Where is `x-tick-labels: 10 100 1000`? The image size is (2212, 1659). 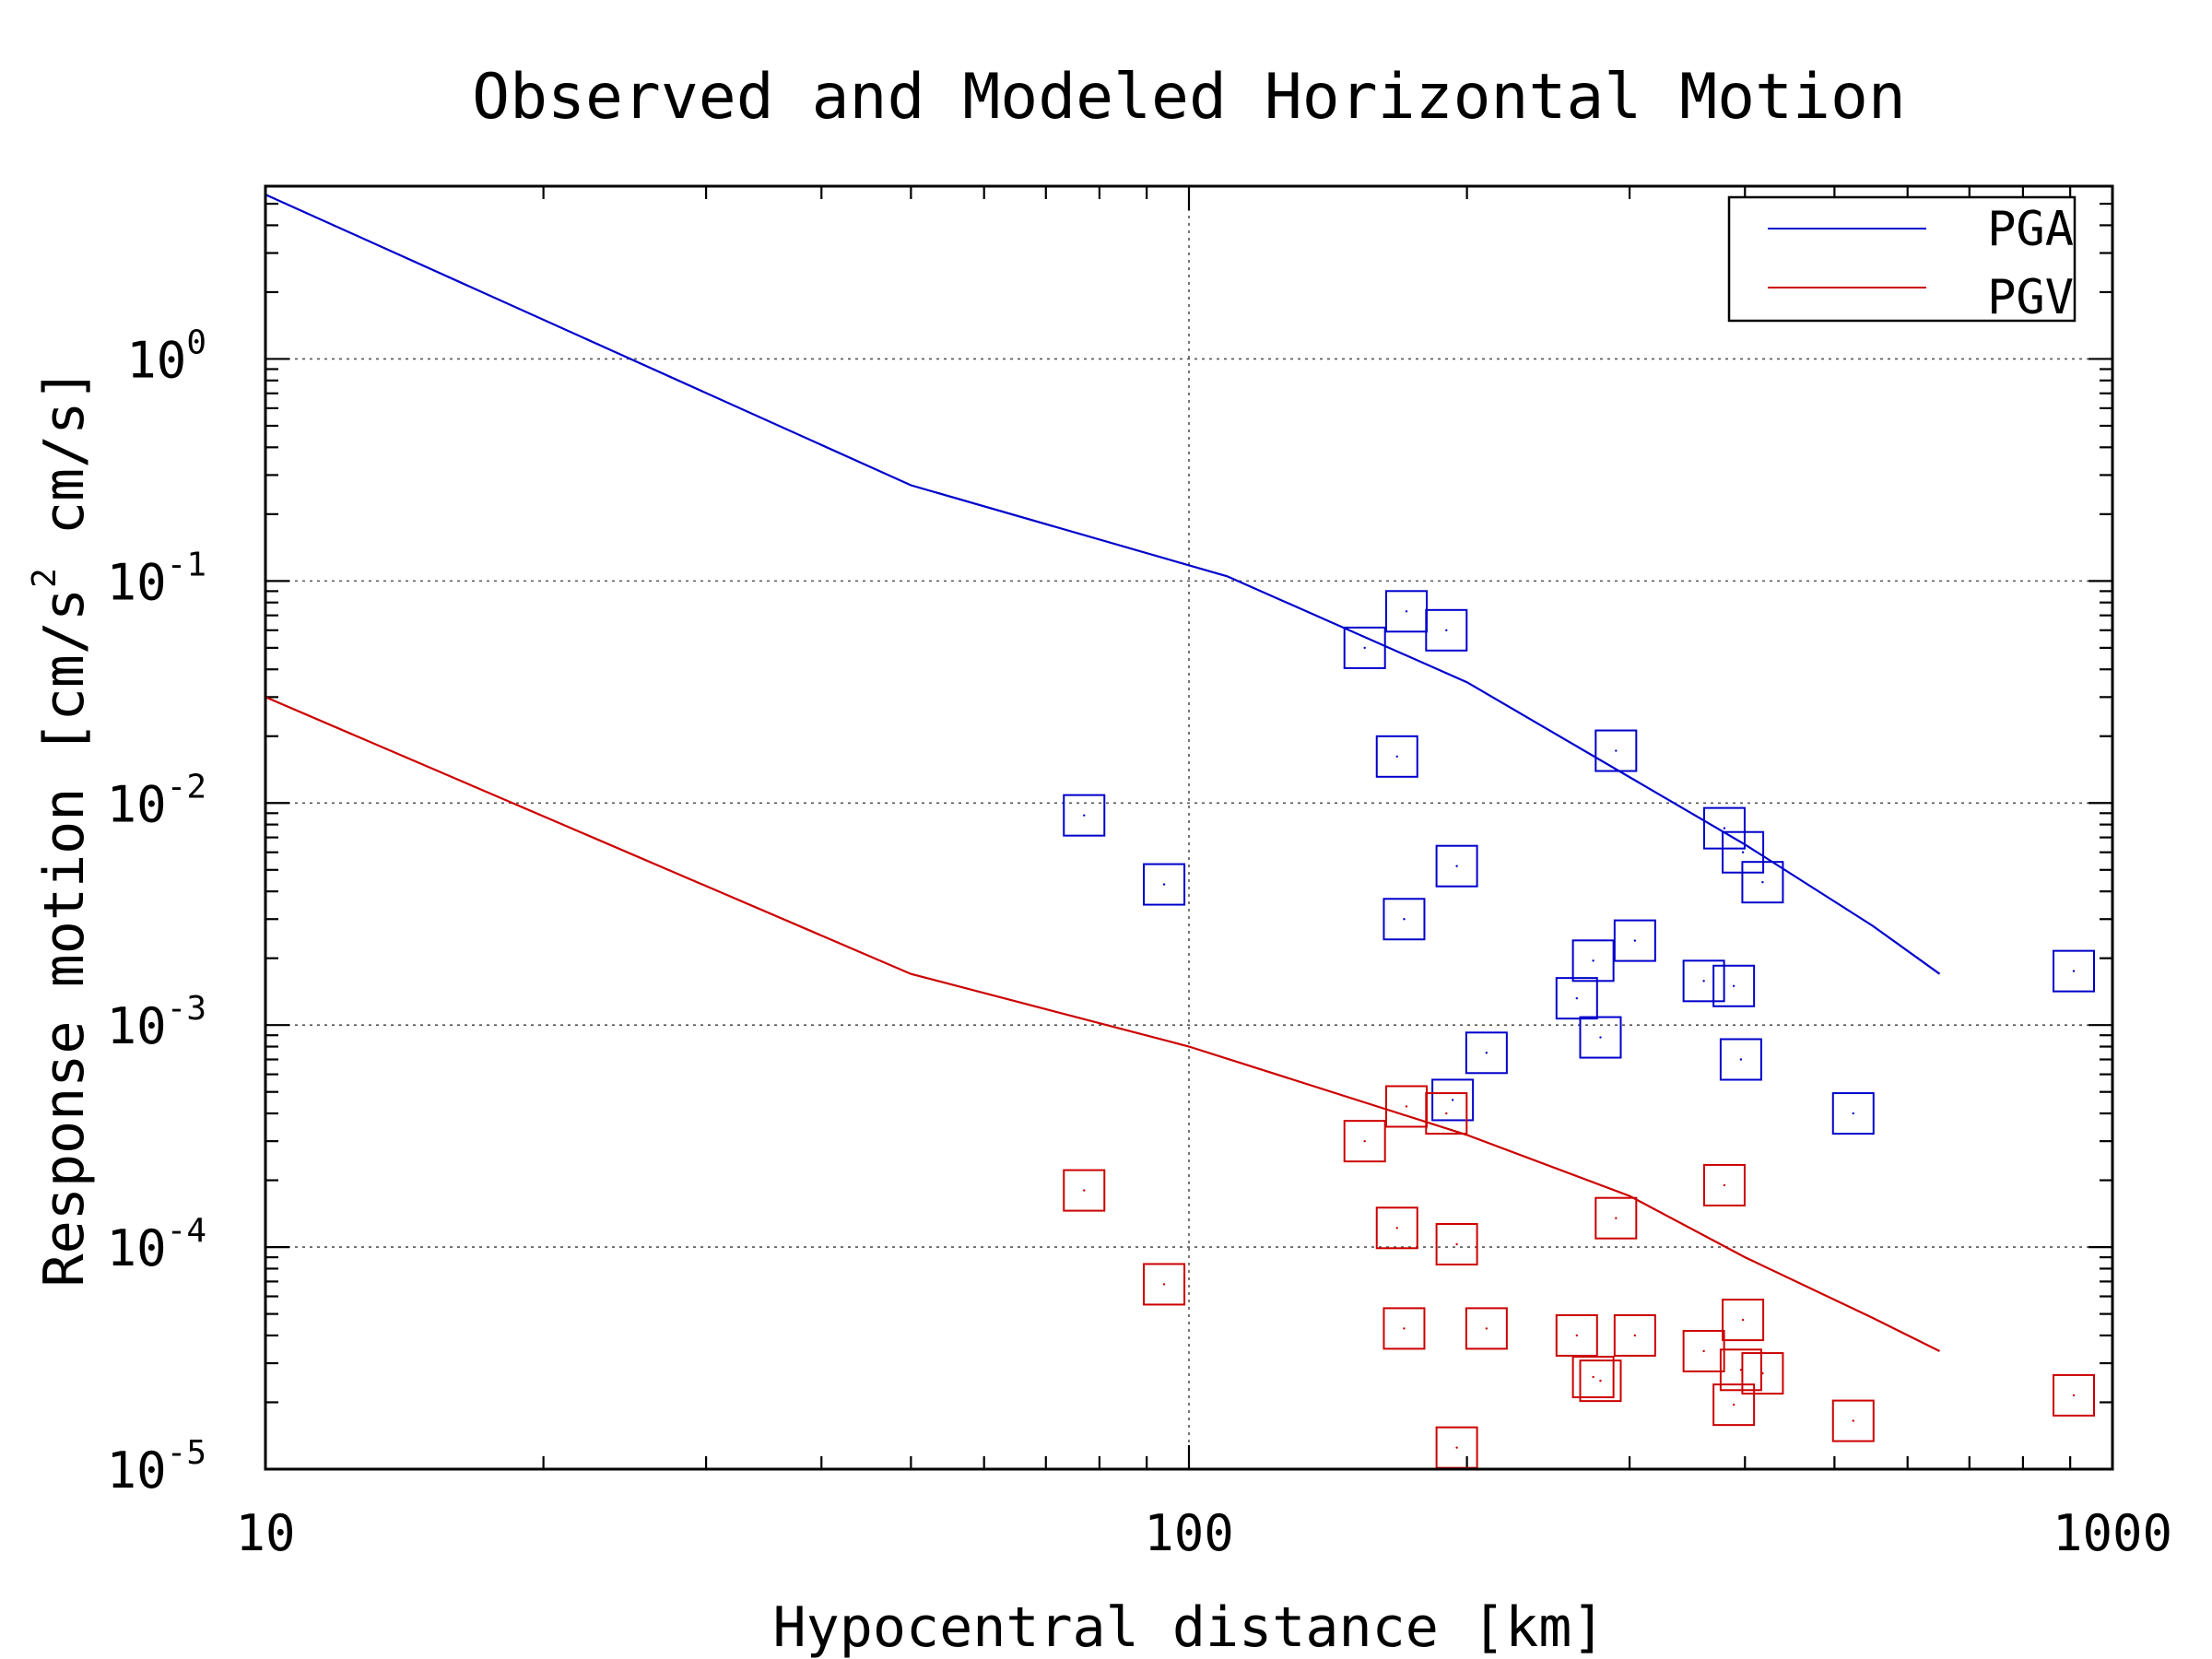
x-tick-labels: 10 100 1000 is located at coordinates (1203, 1533).